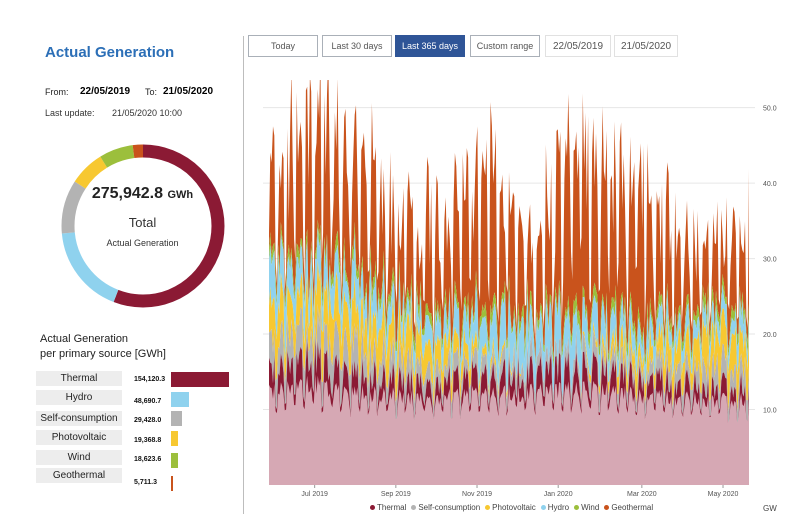 This screenshot has height=519, width=800. What do you see at coordinates (148, 401) in the screenshot?
I see `source-value-hydro: 48,690.7` at bounding box center [148, 401].